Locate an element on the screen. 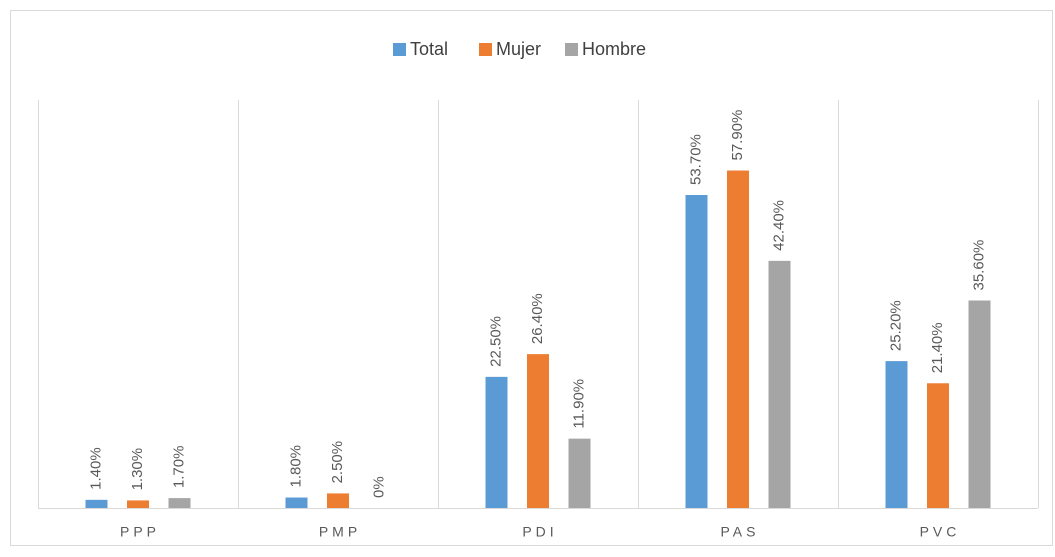  x-tick-label: PVC is located at coordinates (940, 532).